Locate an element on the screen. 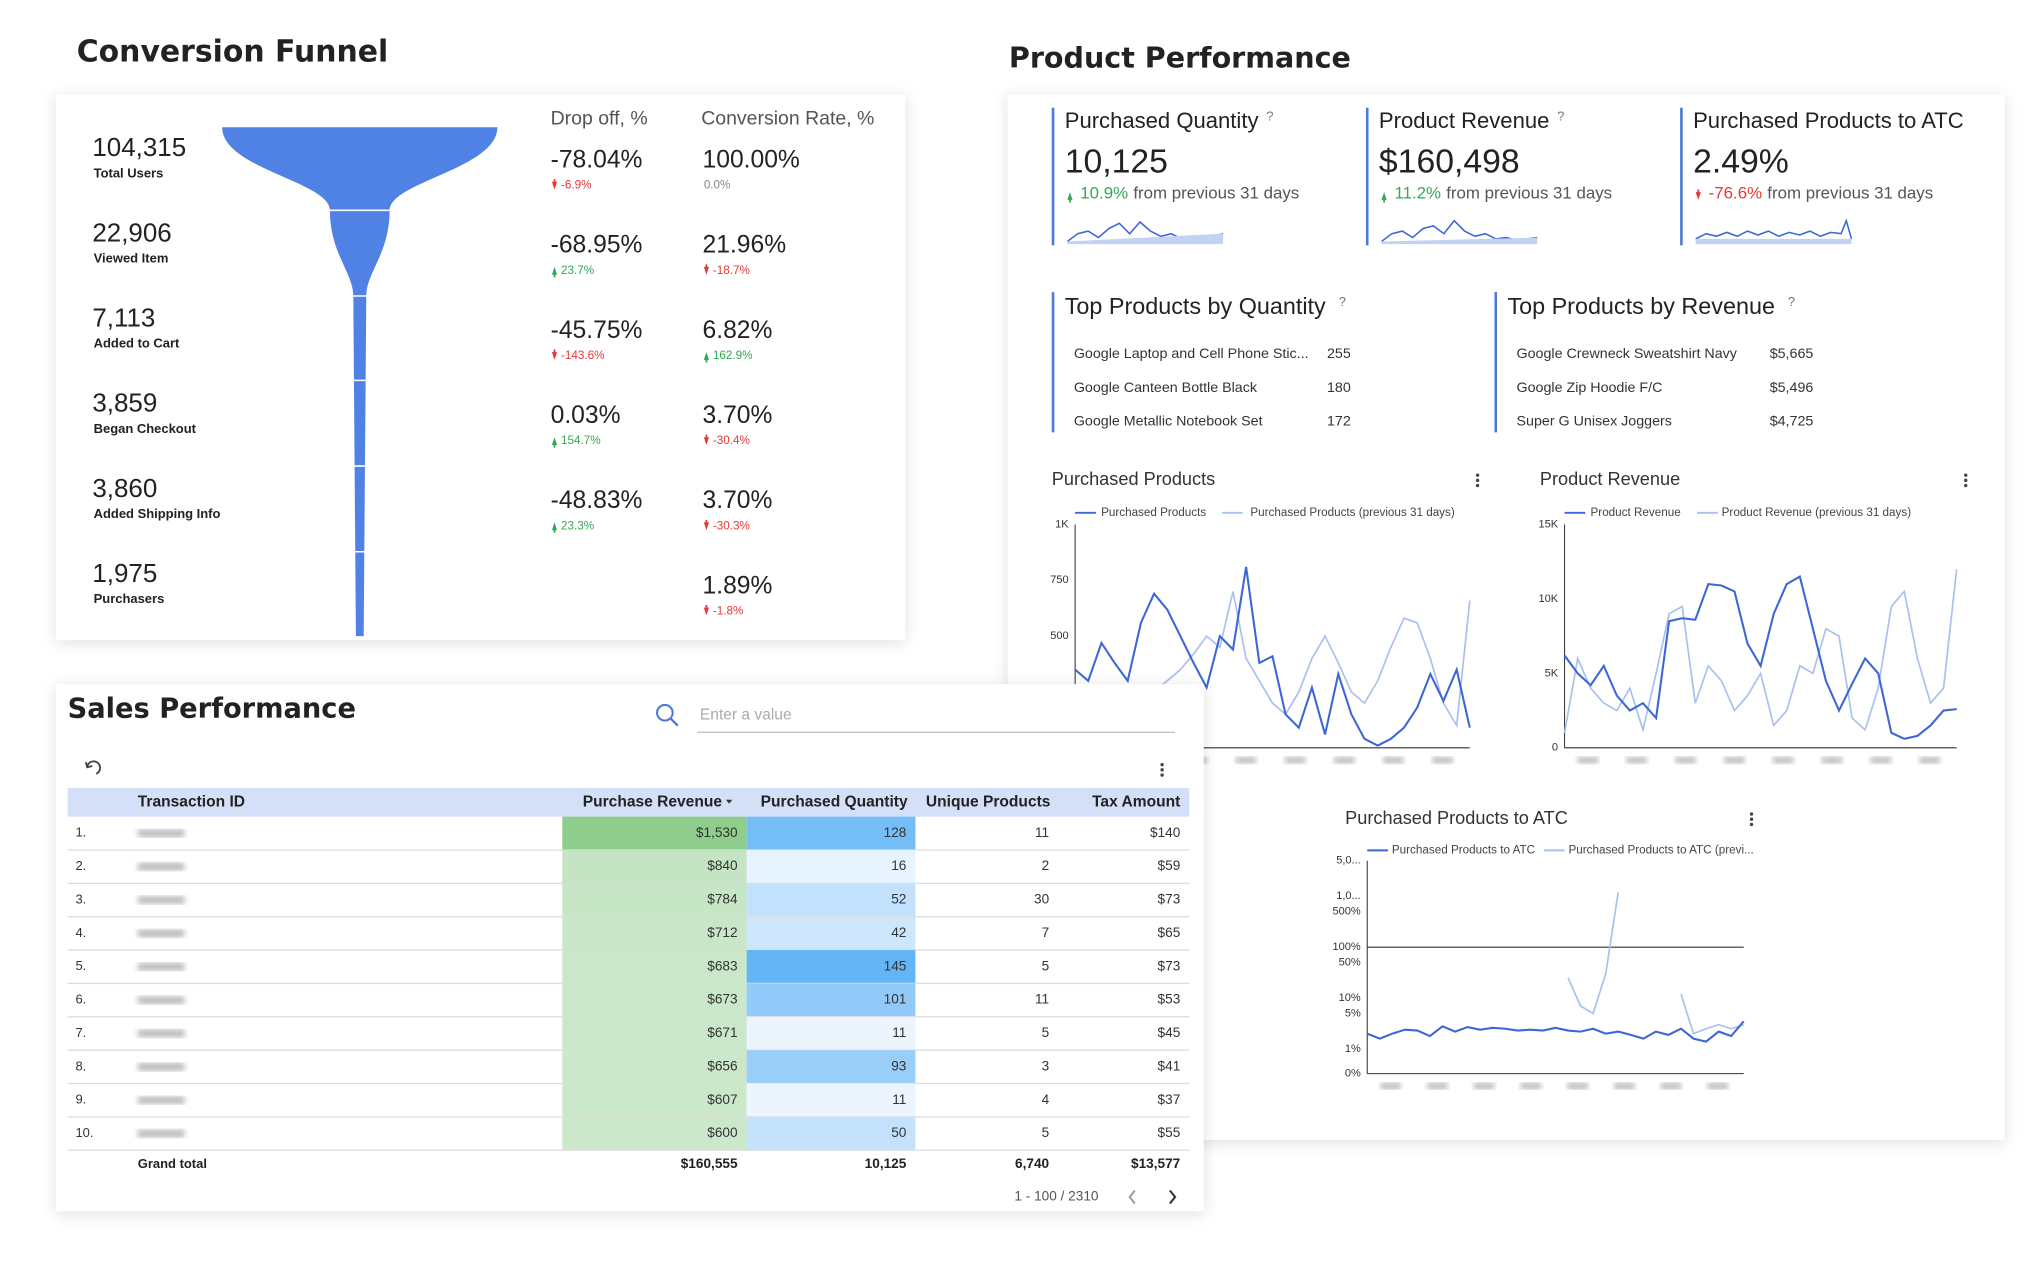 This screenshot has width=2036, height=1271. header-row is located at coordinates (628, 802).